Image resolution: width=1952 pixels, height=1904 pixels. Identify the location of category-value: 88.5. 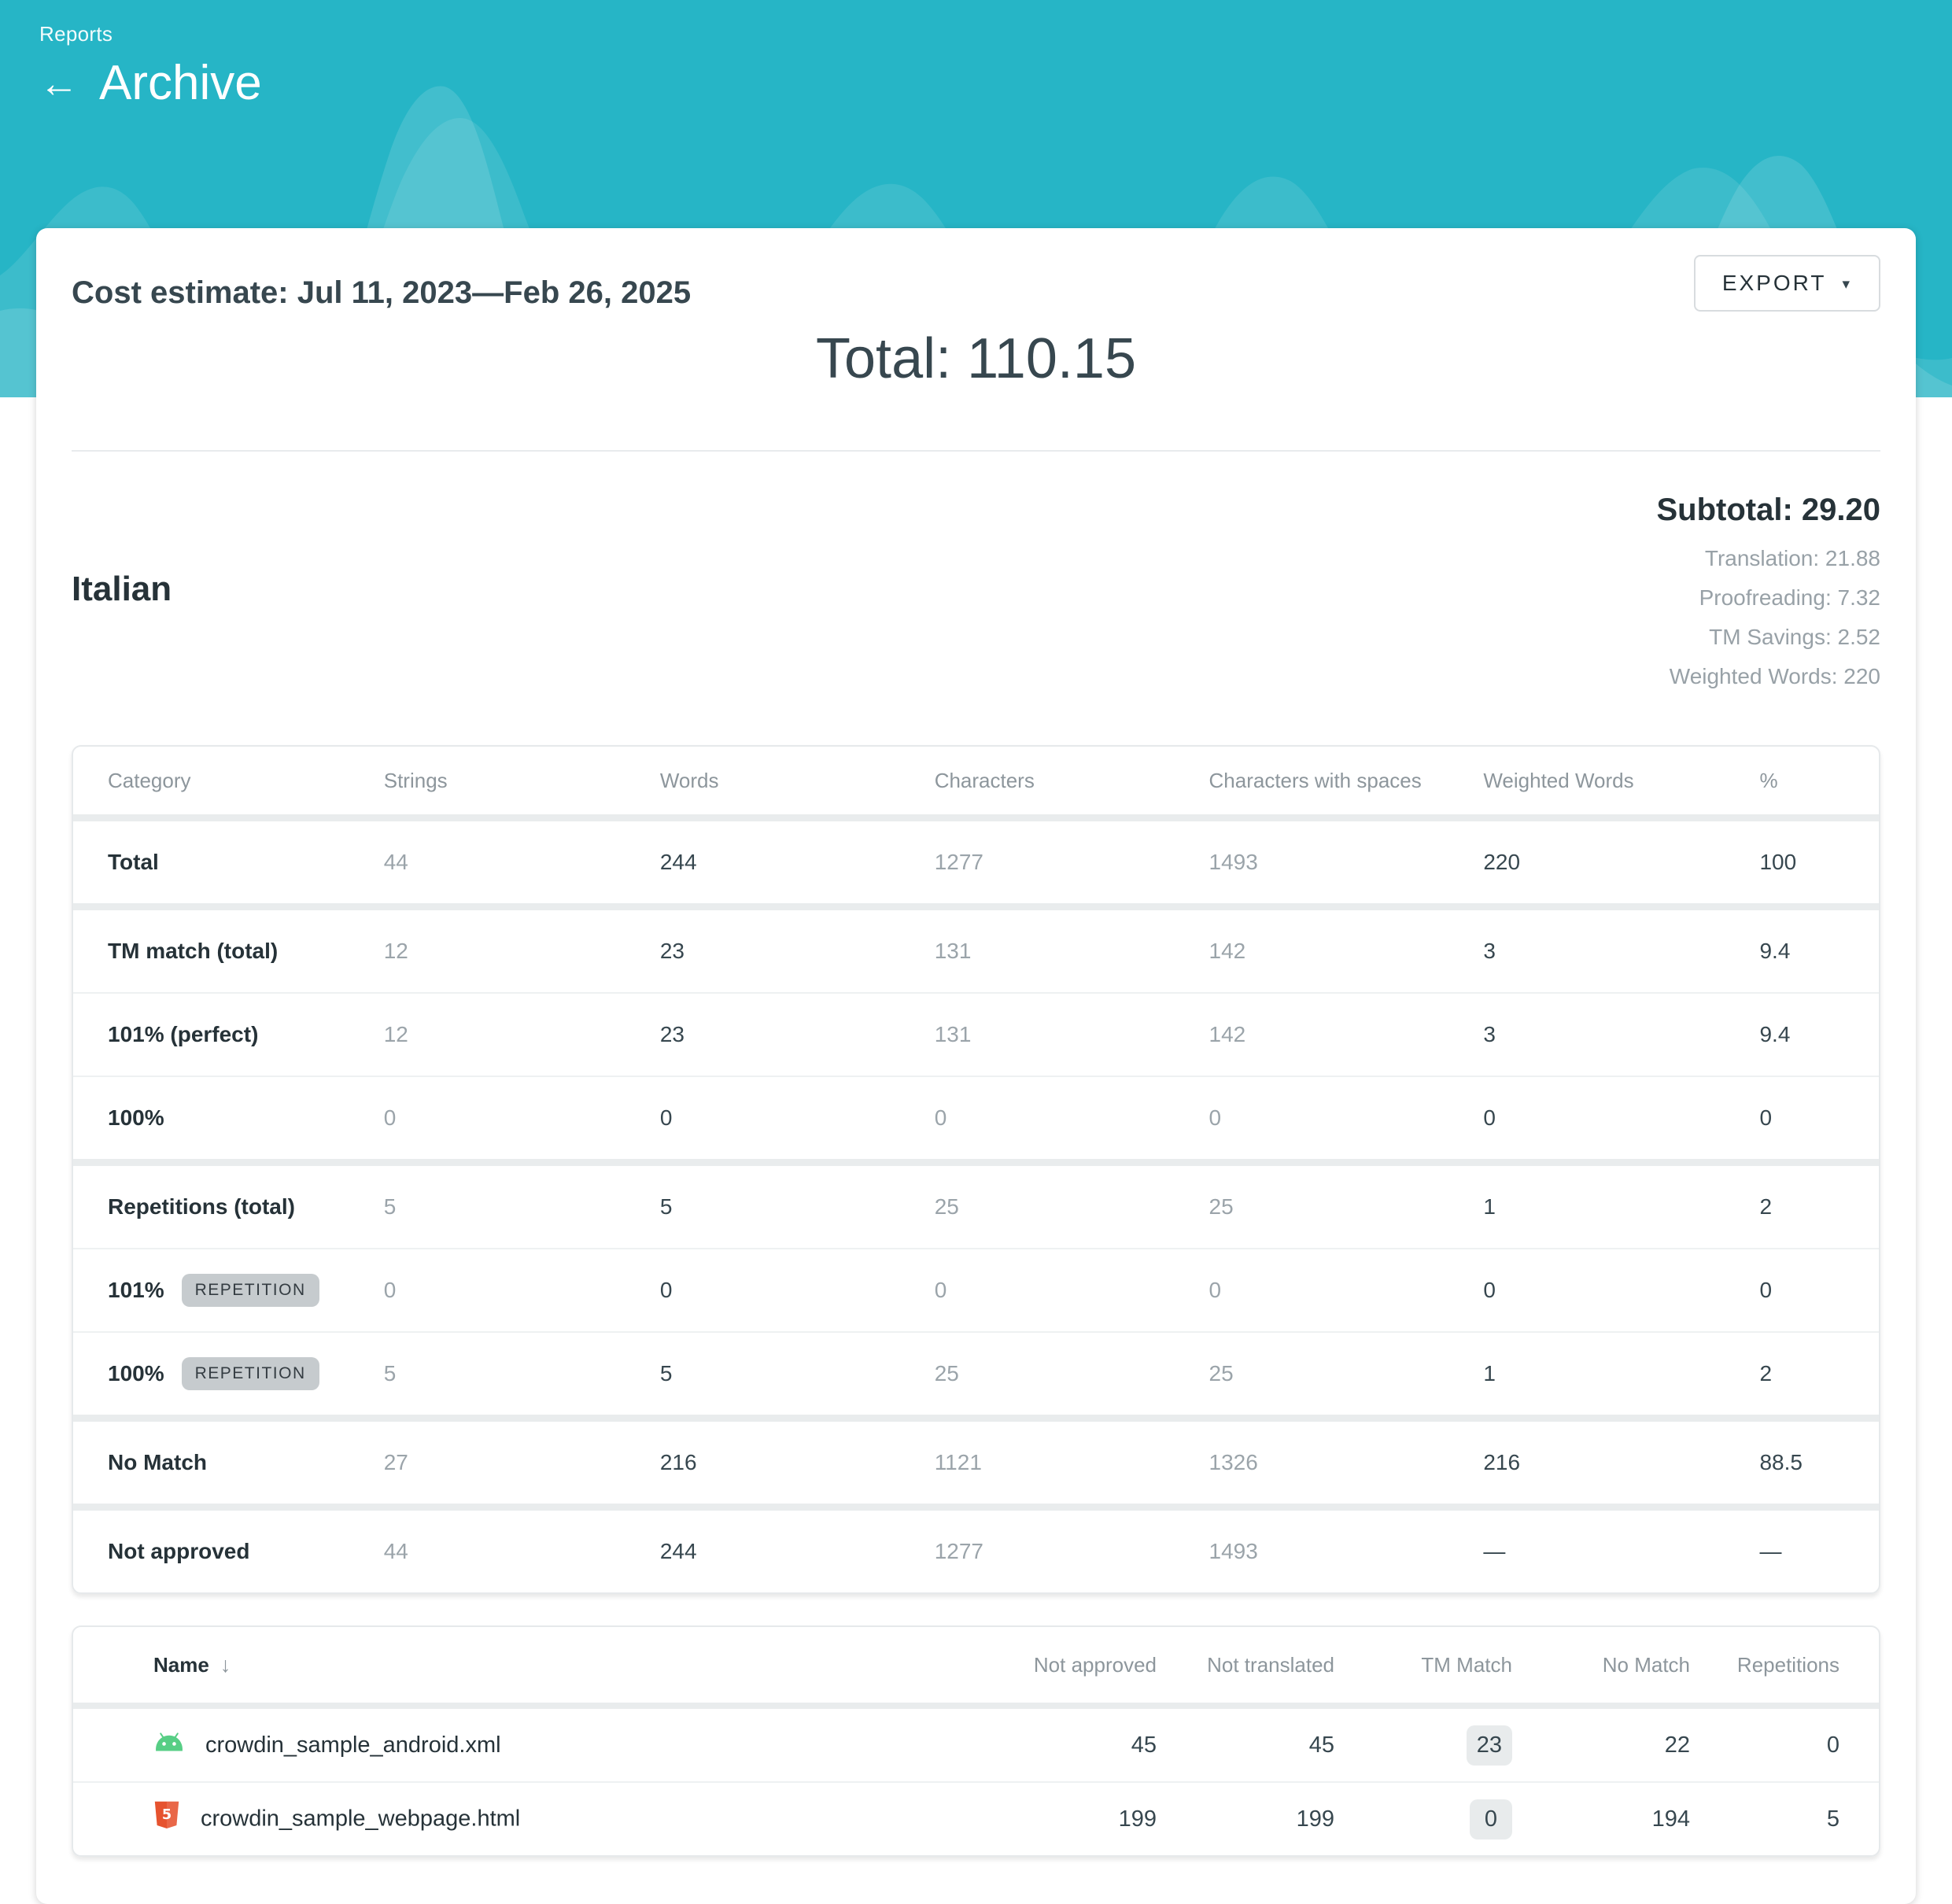
(1819, 1461).